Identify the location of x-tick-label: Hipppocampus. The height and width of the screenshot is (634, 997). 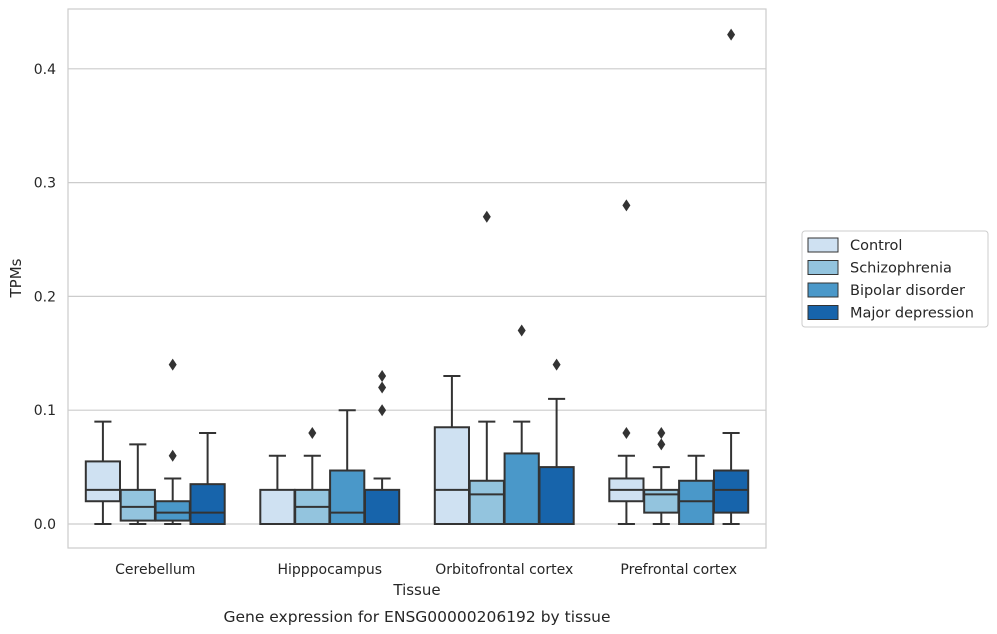
(329, 570).